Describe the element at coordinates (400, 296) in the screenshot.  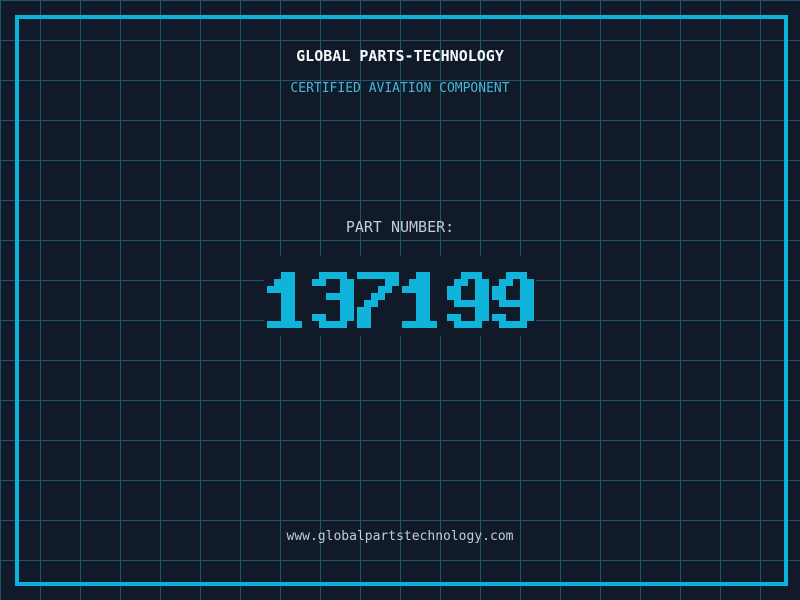
I see `part-number-backdrop` at that location.